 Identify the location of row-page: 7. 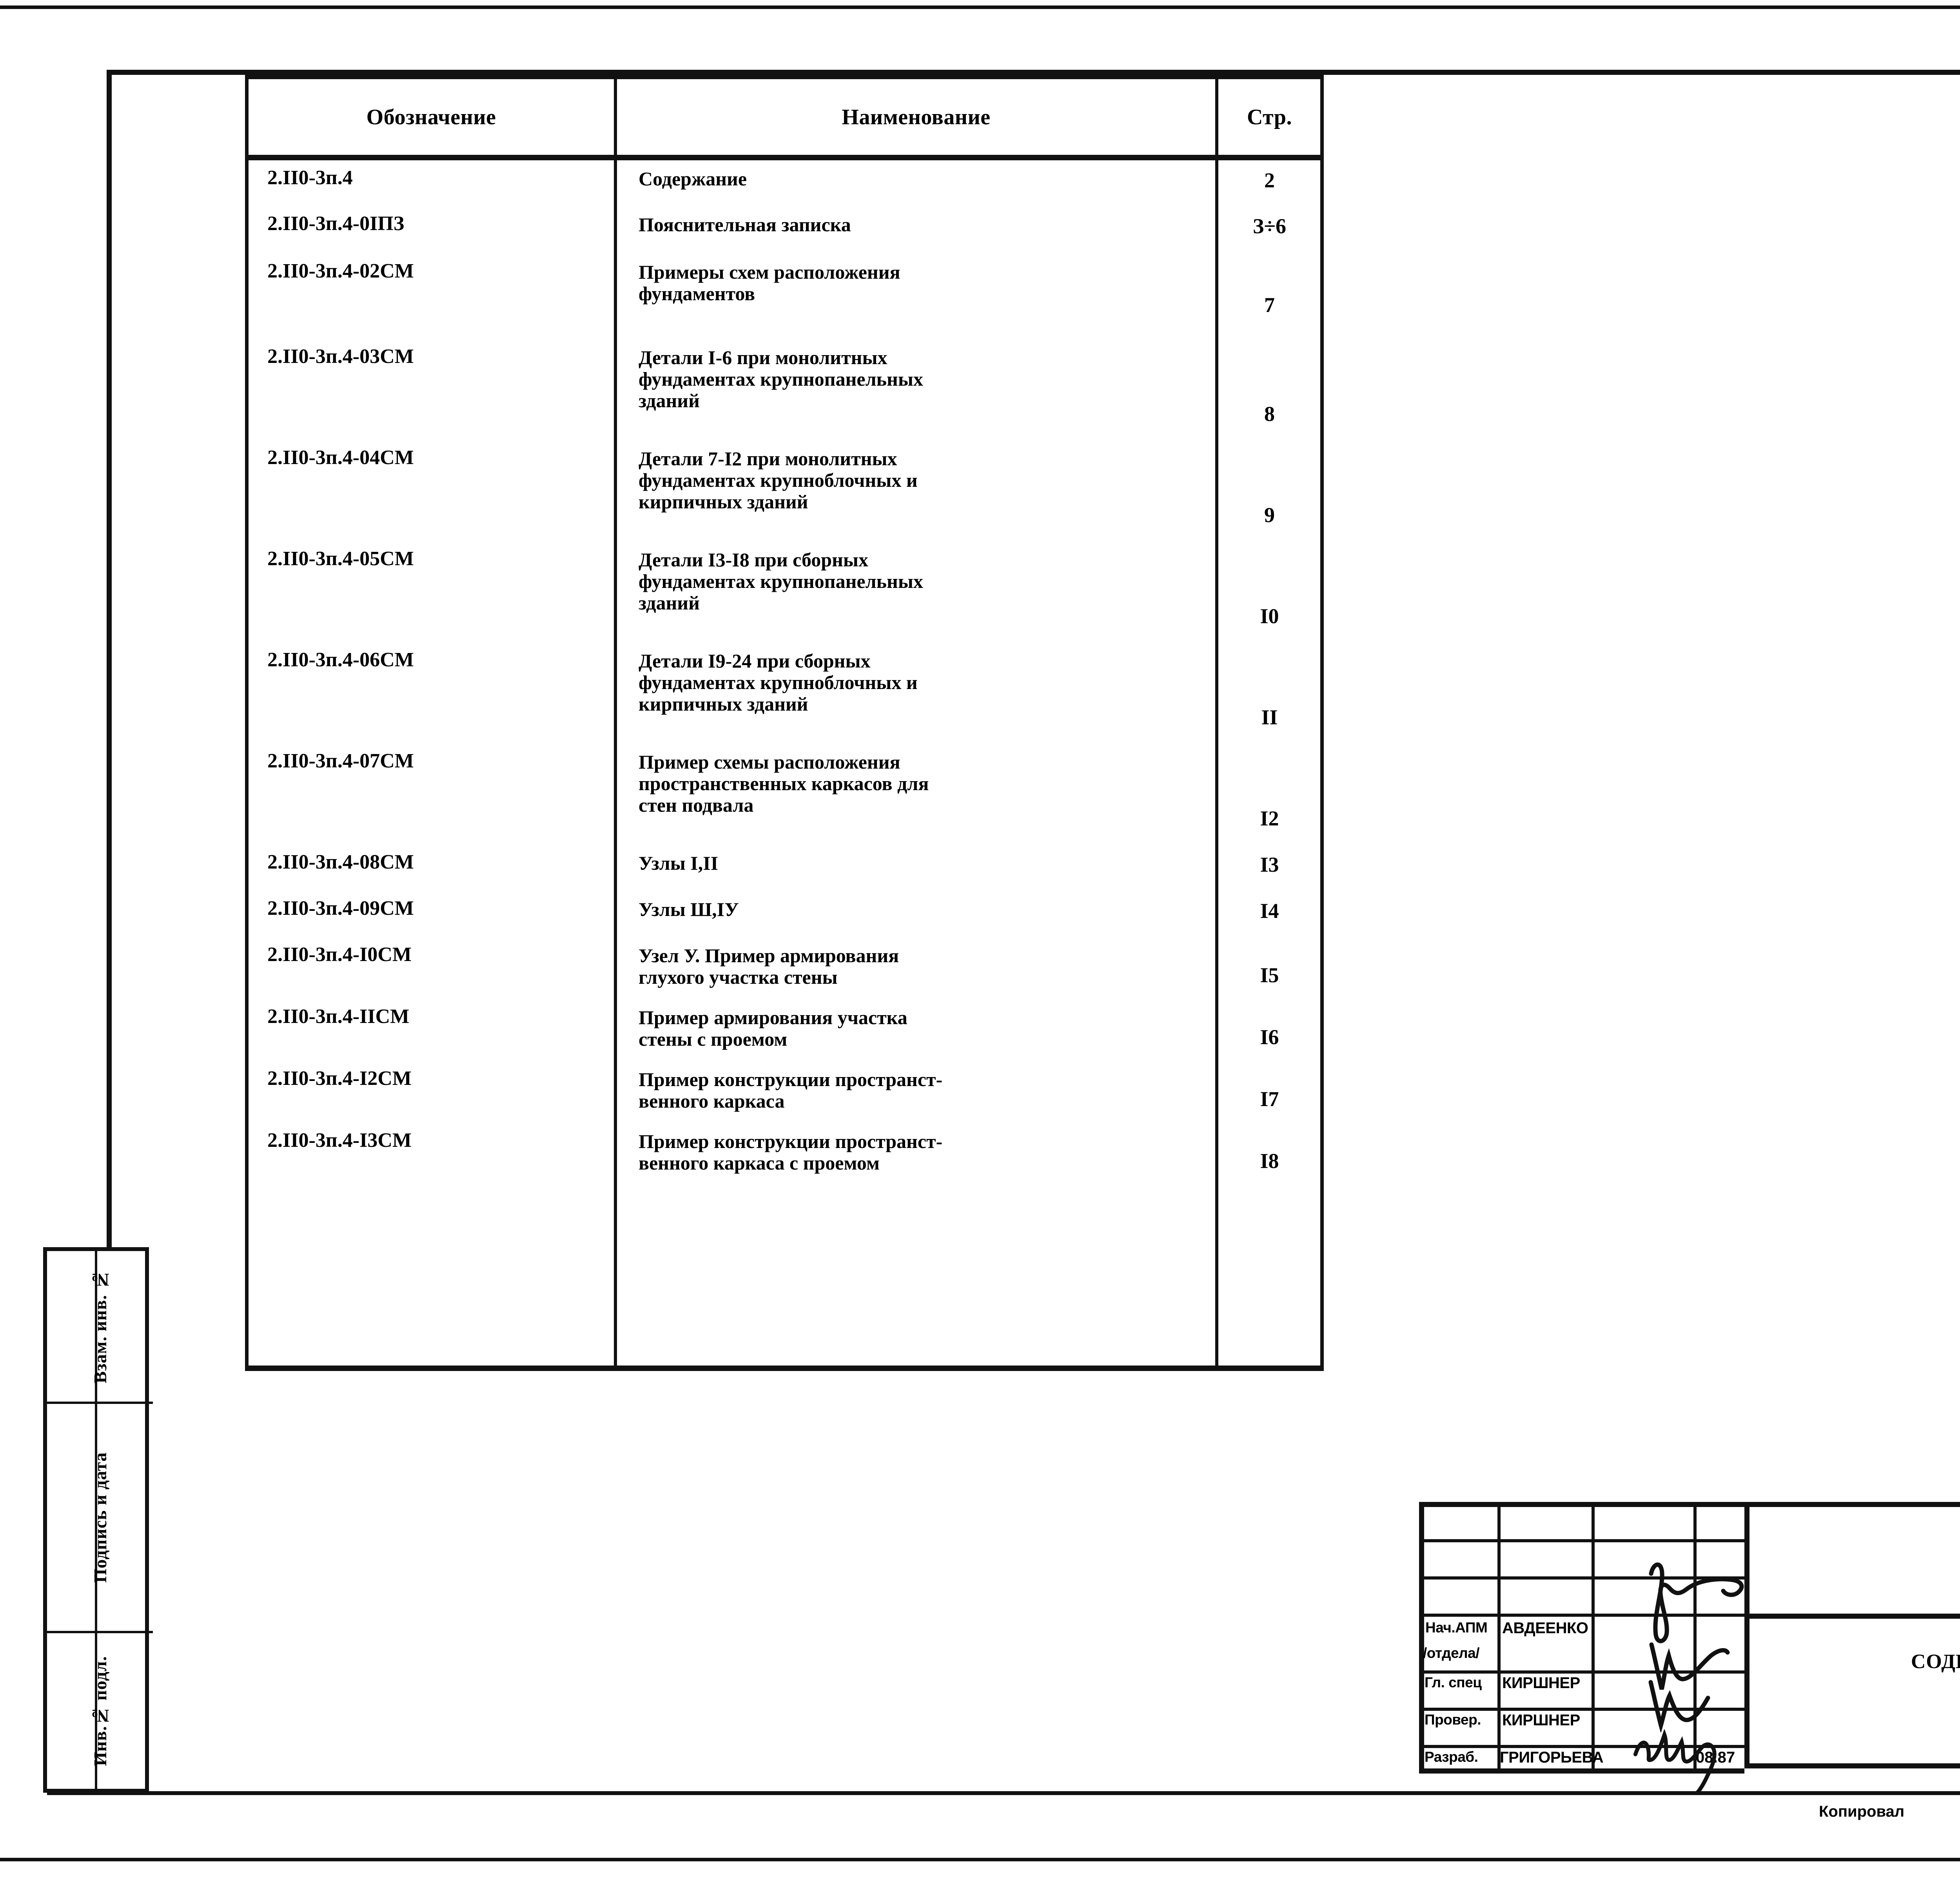
(1269, 305).